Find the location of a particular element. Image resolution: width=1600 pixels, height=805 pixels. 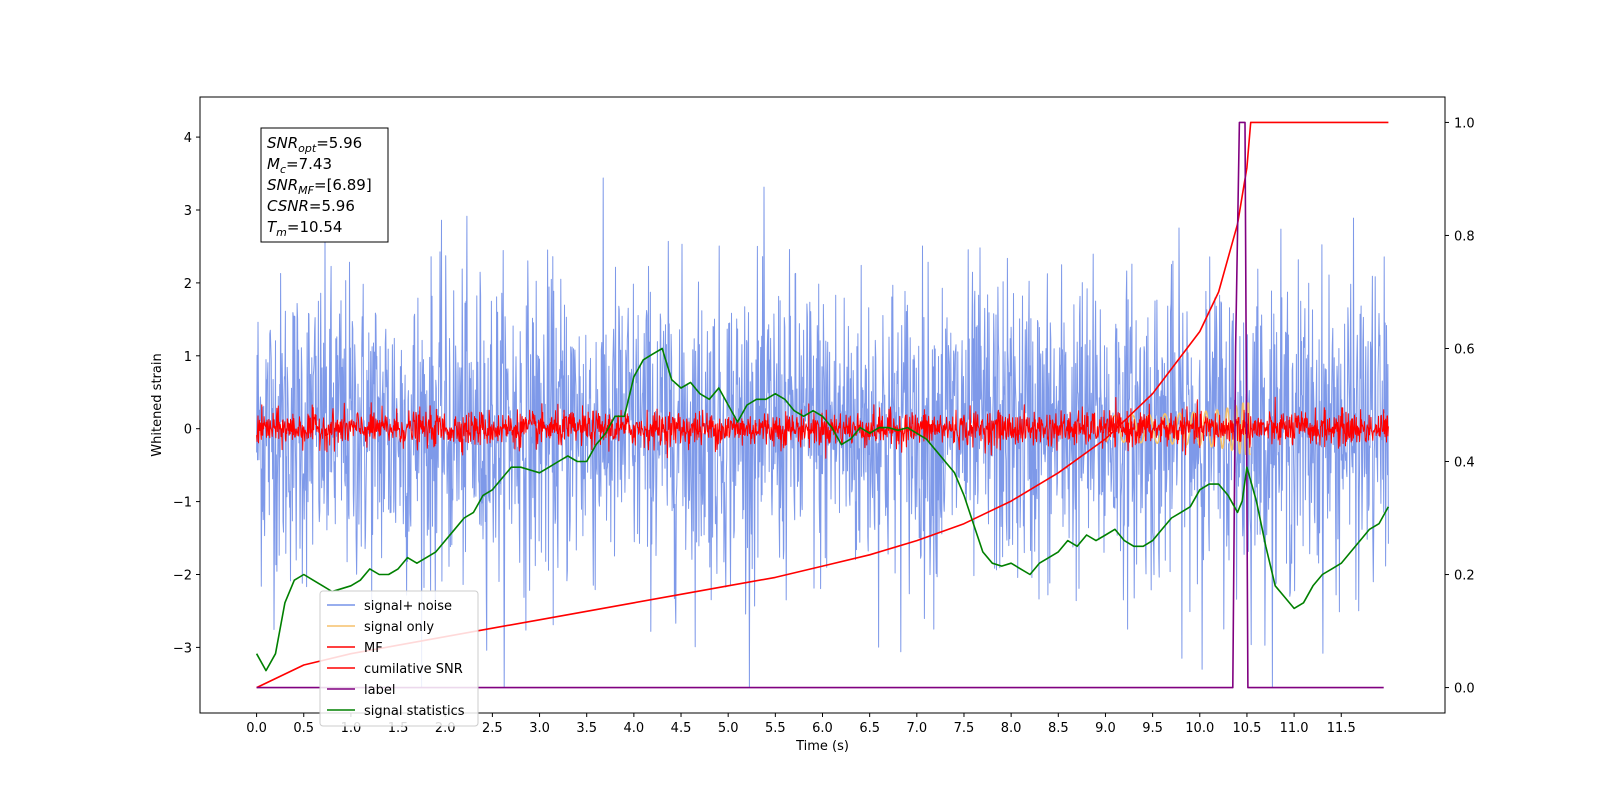

x-tick-label: 10.5 is located at coordinates (1246, 728).